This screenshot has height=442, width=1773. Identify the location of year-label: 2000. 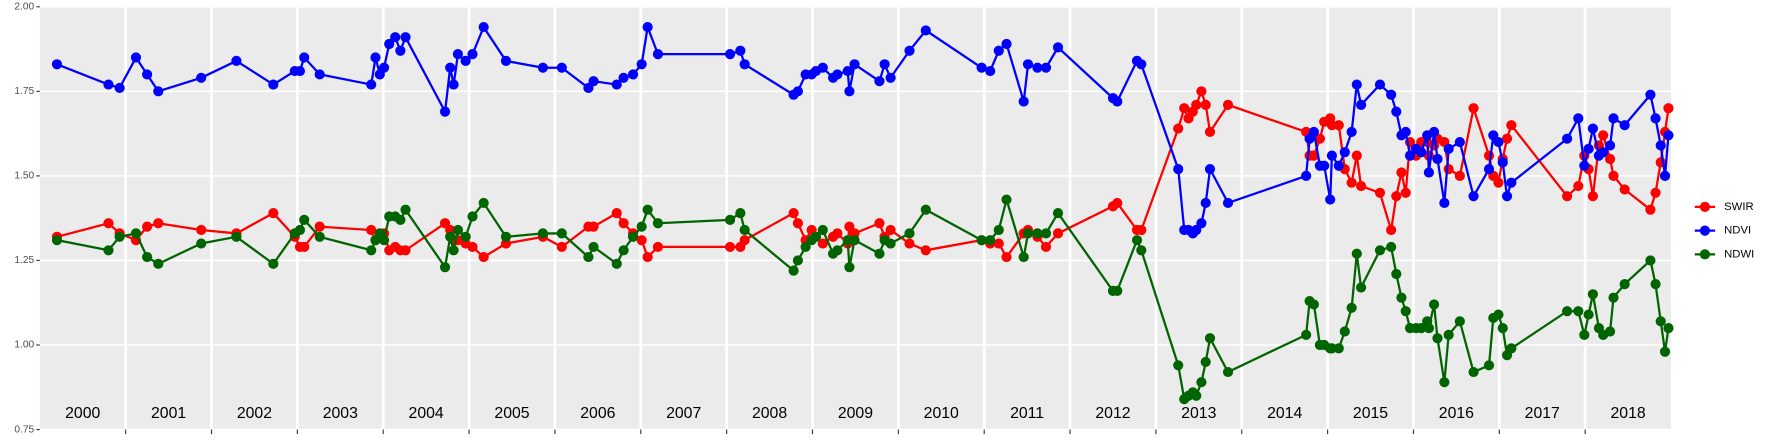
(82, 413).